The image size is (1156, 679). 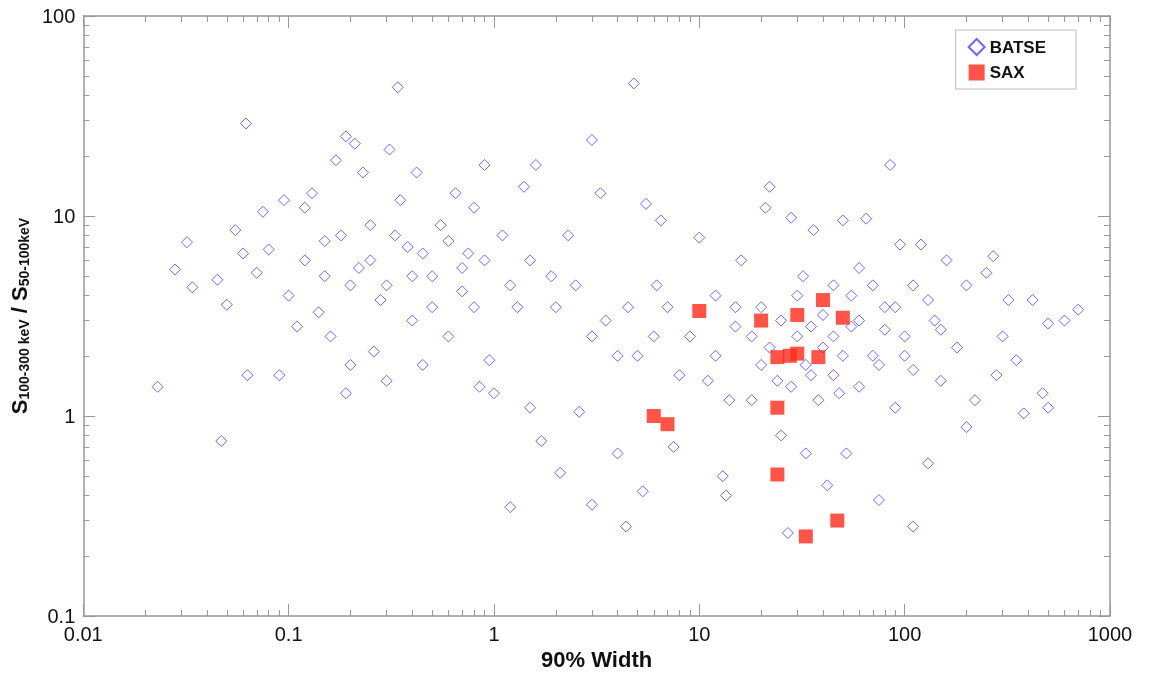 I want to click on x-tick-label: 0.1, so click(x=288, y=634).